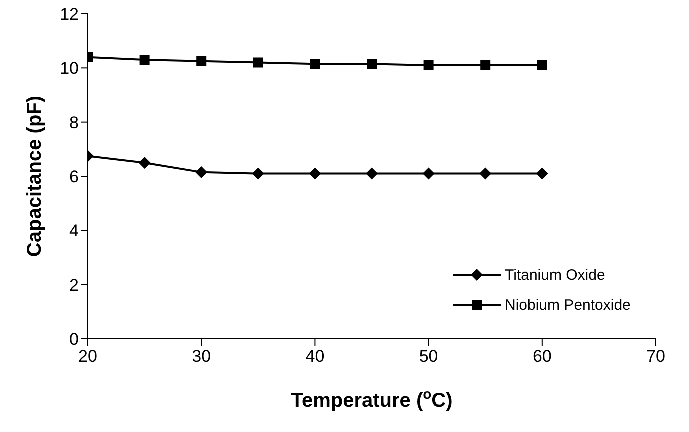 Image resolution: width=689 pixels, height=432 pixels. What do you see at coordinates (35, 177) in the screenshot?
I see `y-axis-title: Capacitance (pF)` at bounding box center [35, 177].